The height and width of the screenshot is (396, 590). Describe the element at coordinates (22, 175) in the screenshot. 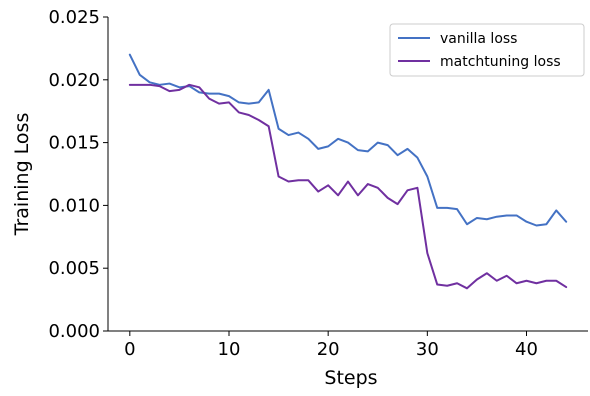

I see `y-axis-title: Training Loss` at that location.